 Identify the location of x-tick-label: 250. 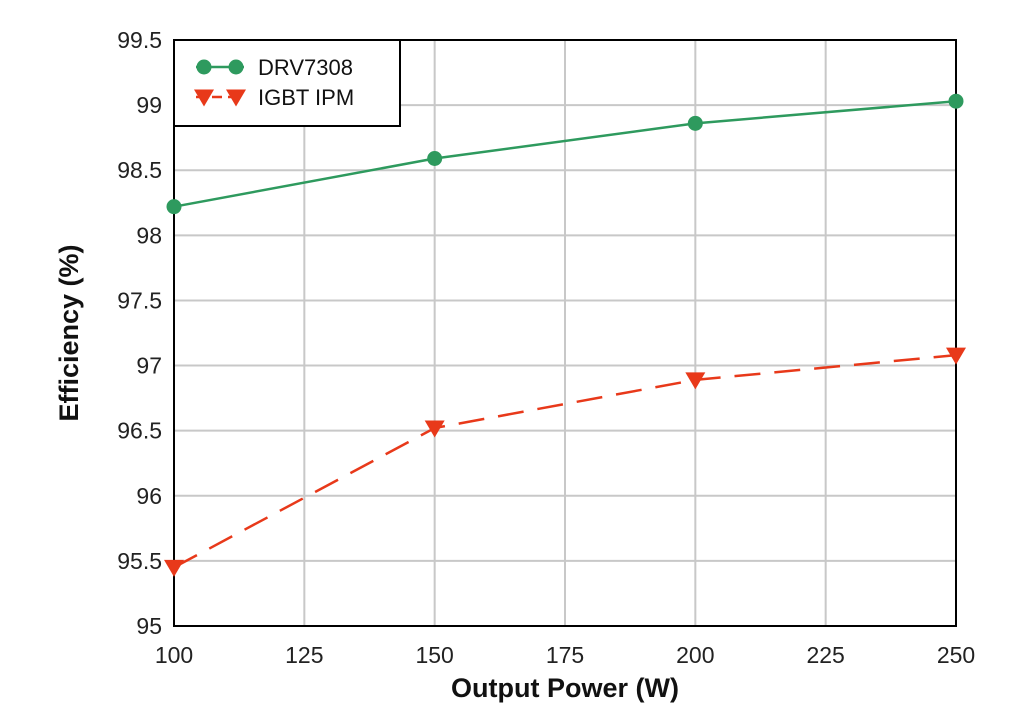
(956, 655).